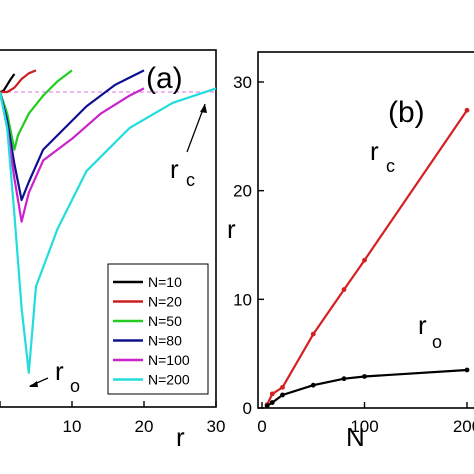  What do you see at coordinates (355, 437) in the screenshot?
I see `panel-b-xlabel: N` at bounding box center [355, 437].